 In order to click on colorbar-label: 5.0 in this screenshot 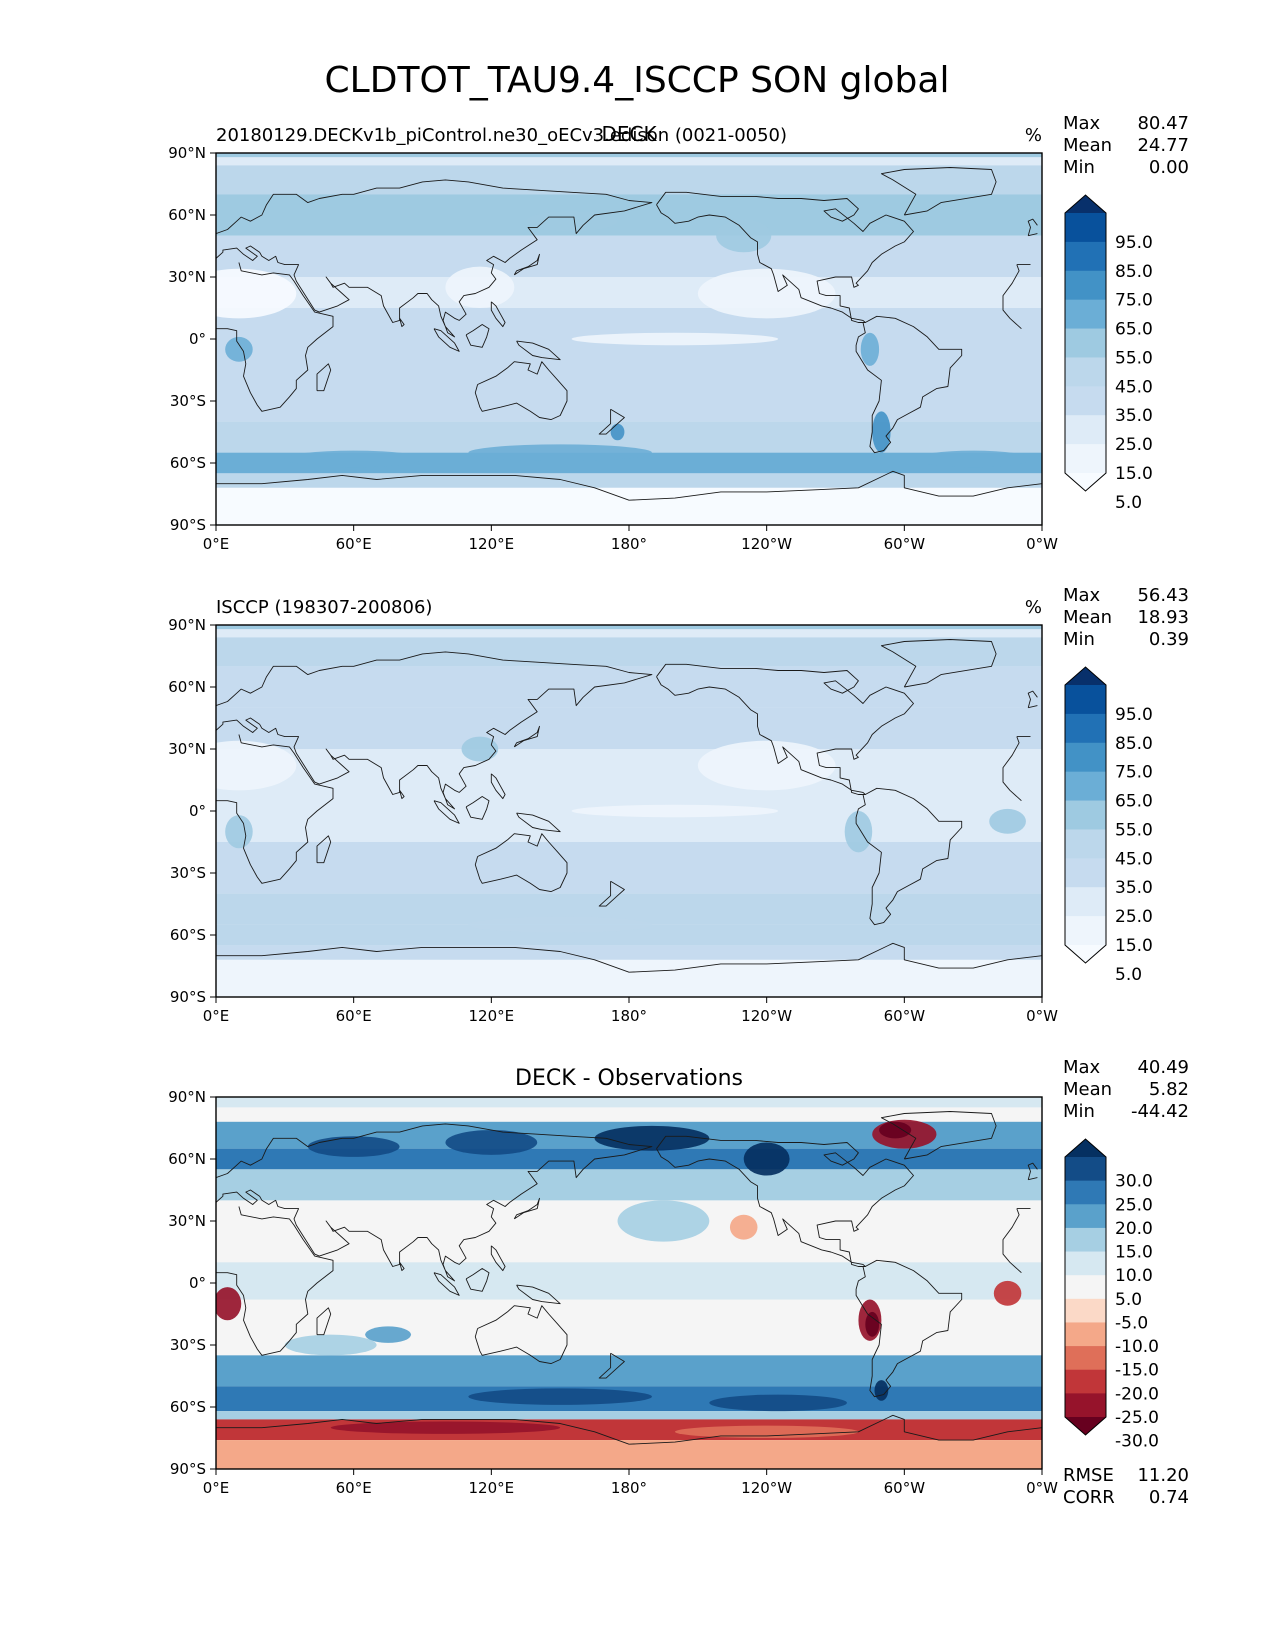, I will do `click(1128, 503)`.